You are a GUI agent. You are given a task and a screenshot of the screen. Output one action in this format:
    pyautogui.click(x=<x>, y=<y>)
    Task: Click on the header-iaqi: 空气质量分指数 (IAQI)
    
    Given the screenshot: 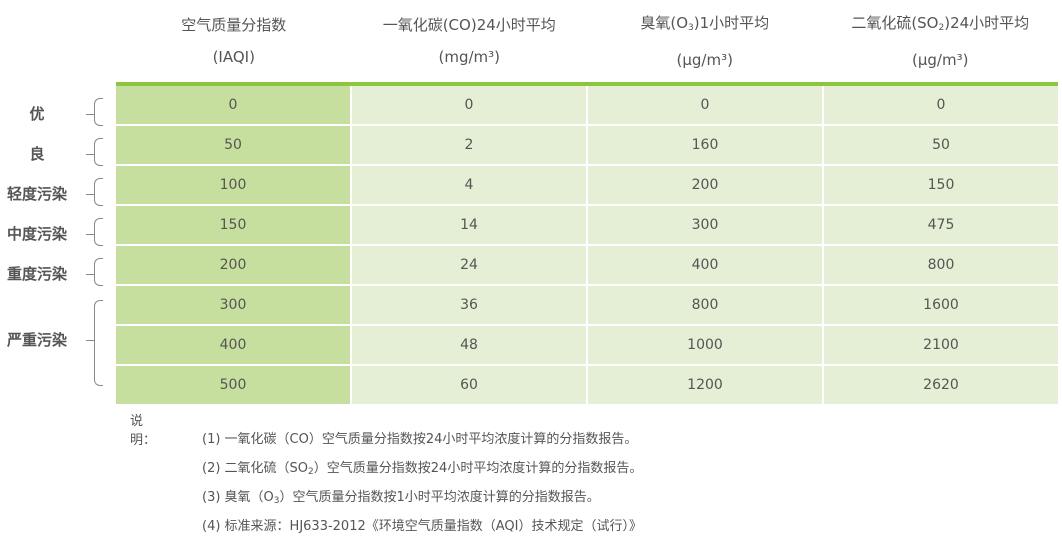 What is the action you would take?
    pyautogui.click(x=234, y=41)
    